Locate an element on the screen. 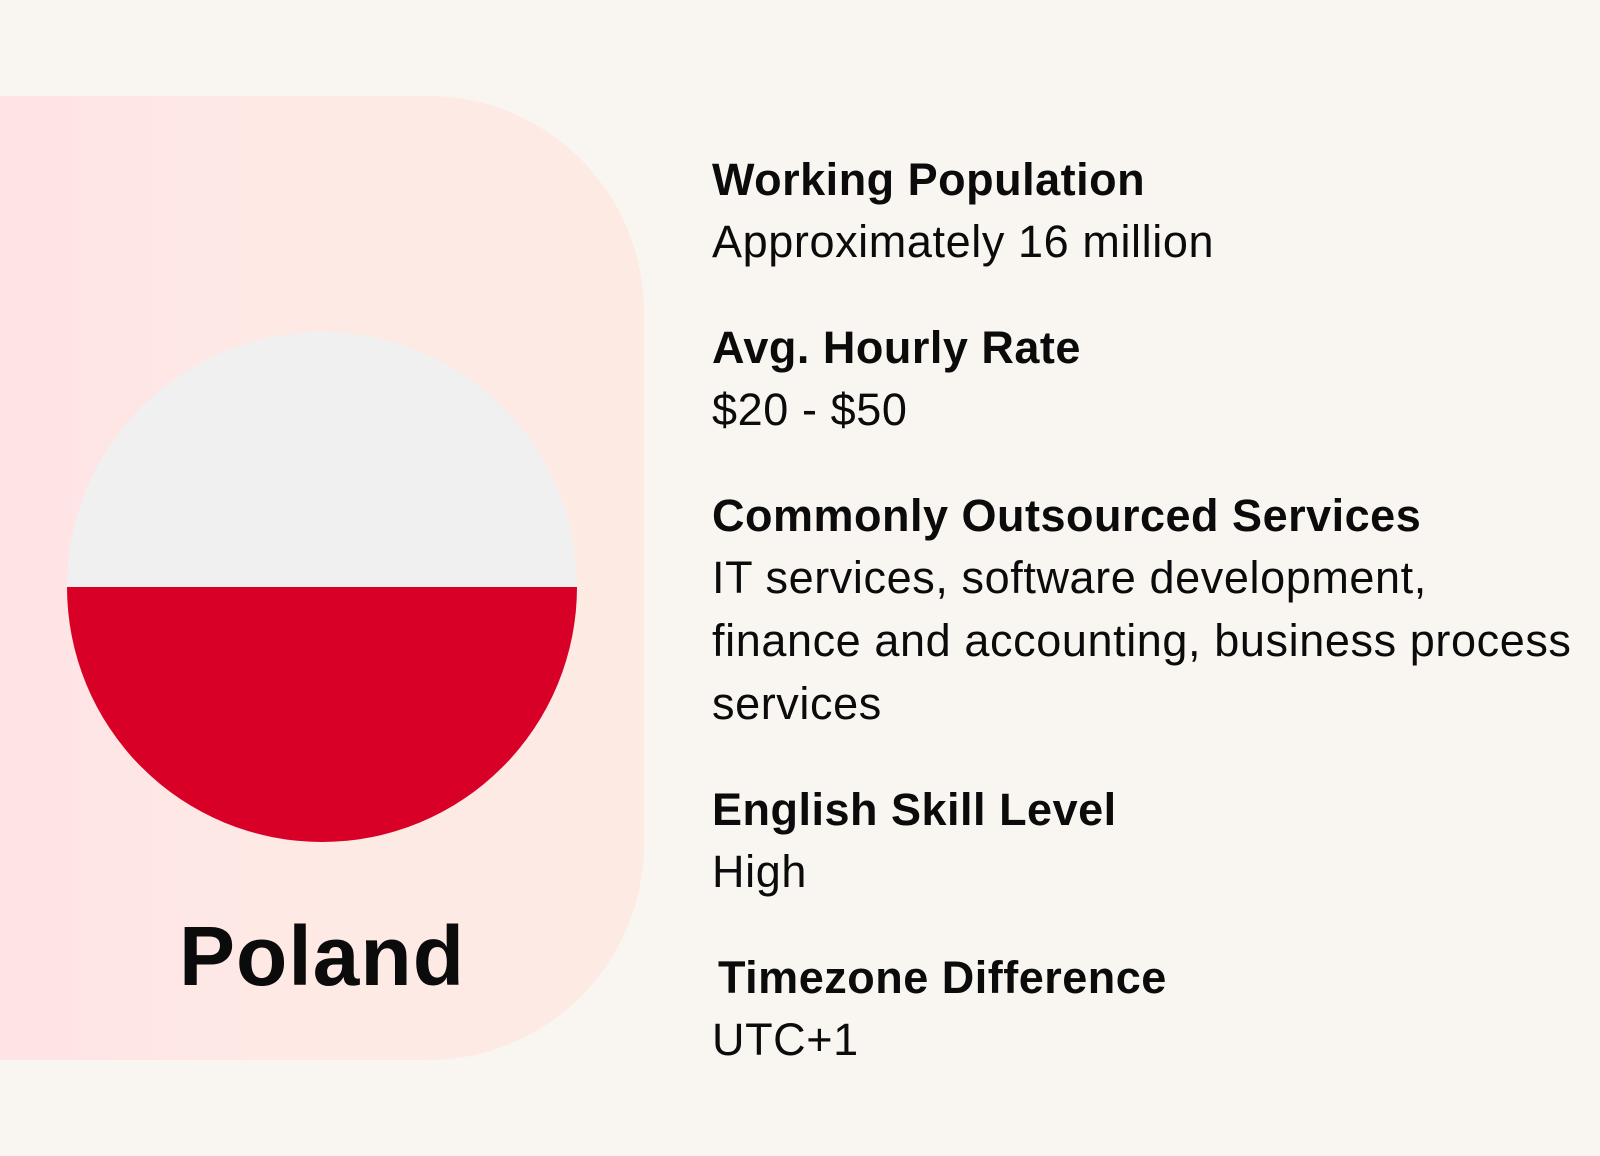 This screenshot has height=1156, width=1600. fact-label: English Skill Level is located at coordinates (914, 809).